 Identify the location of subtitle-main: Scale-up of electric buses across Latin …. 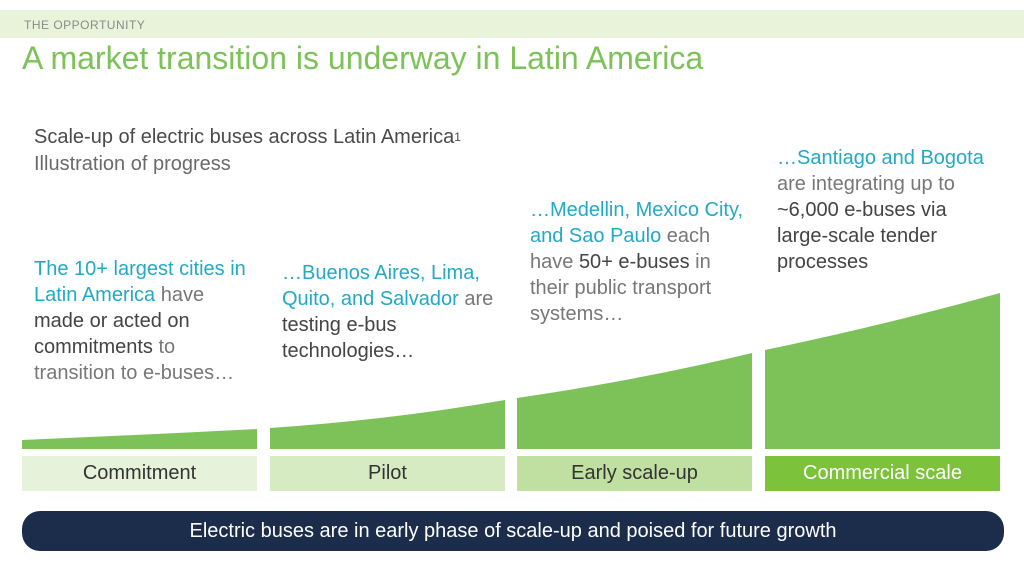
(244, 137).